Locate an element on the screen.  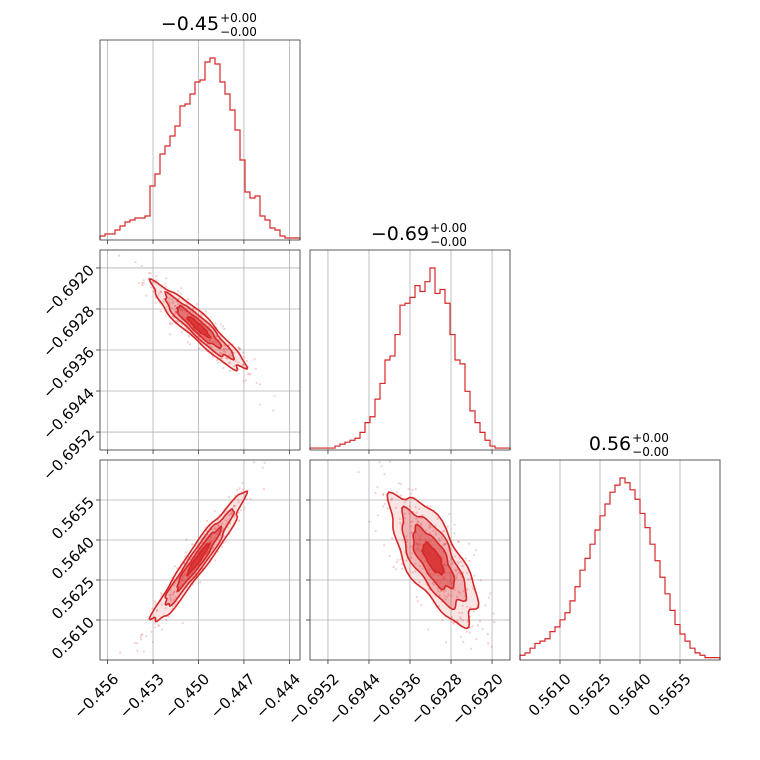
title-upper-1: +0.00 is located at coordinates (238, 18).